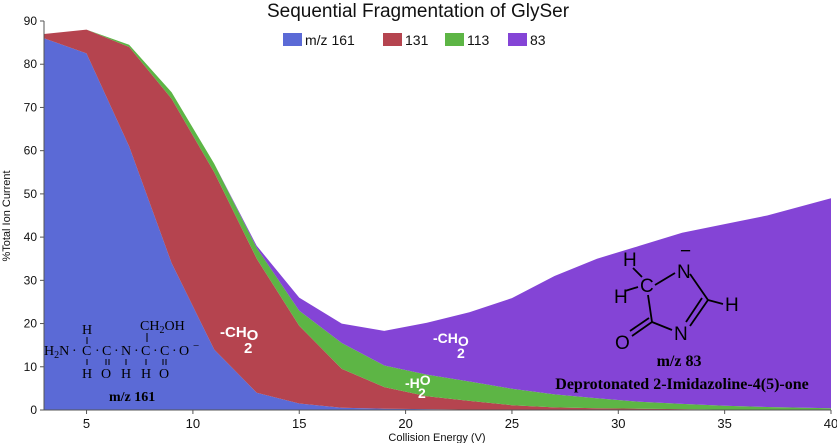  What do you see at coordinates (86, 423) in the screenshot?
I see `x-tick-label: 5` at bounding box center [86, 423].